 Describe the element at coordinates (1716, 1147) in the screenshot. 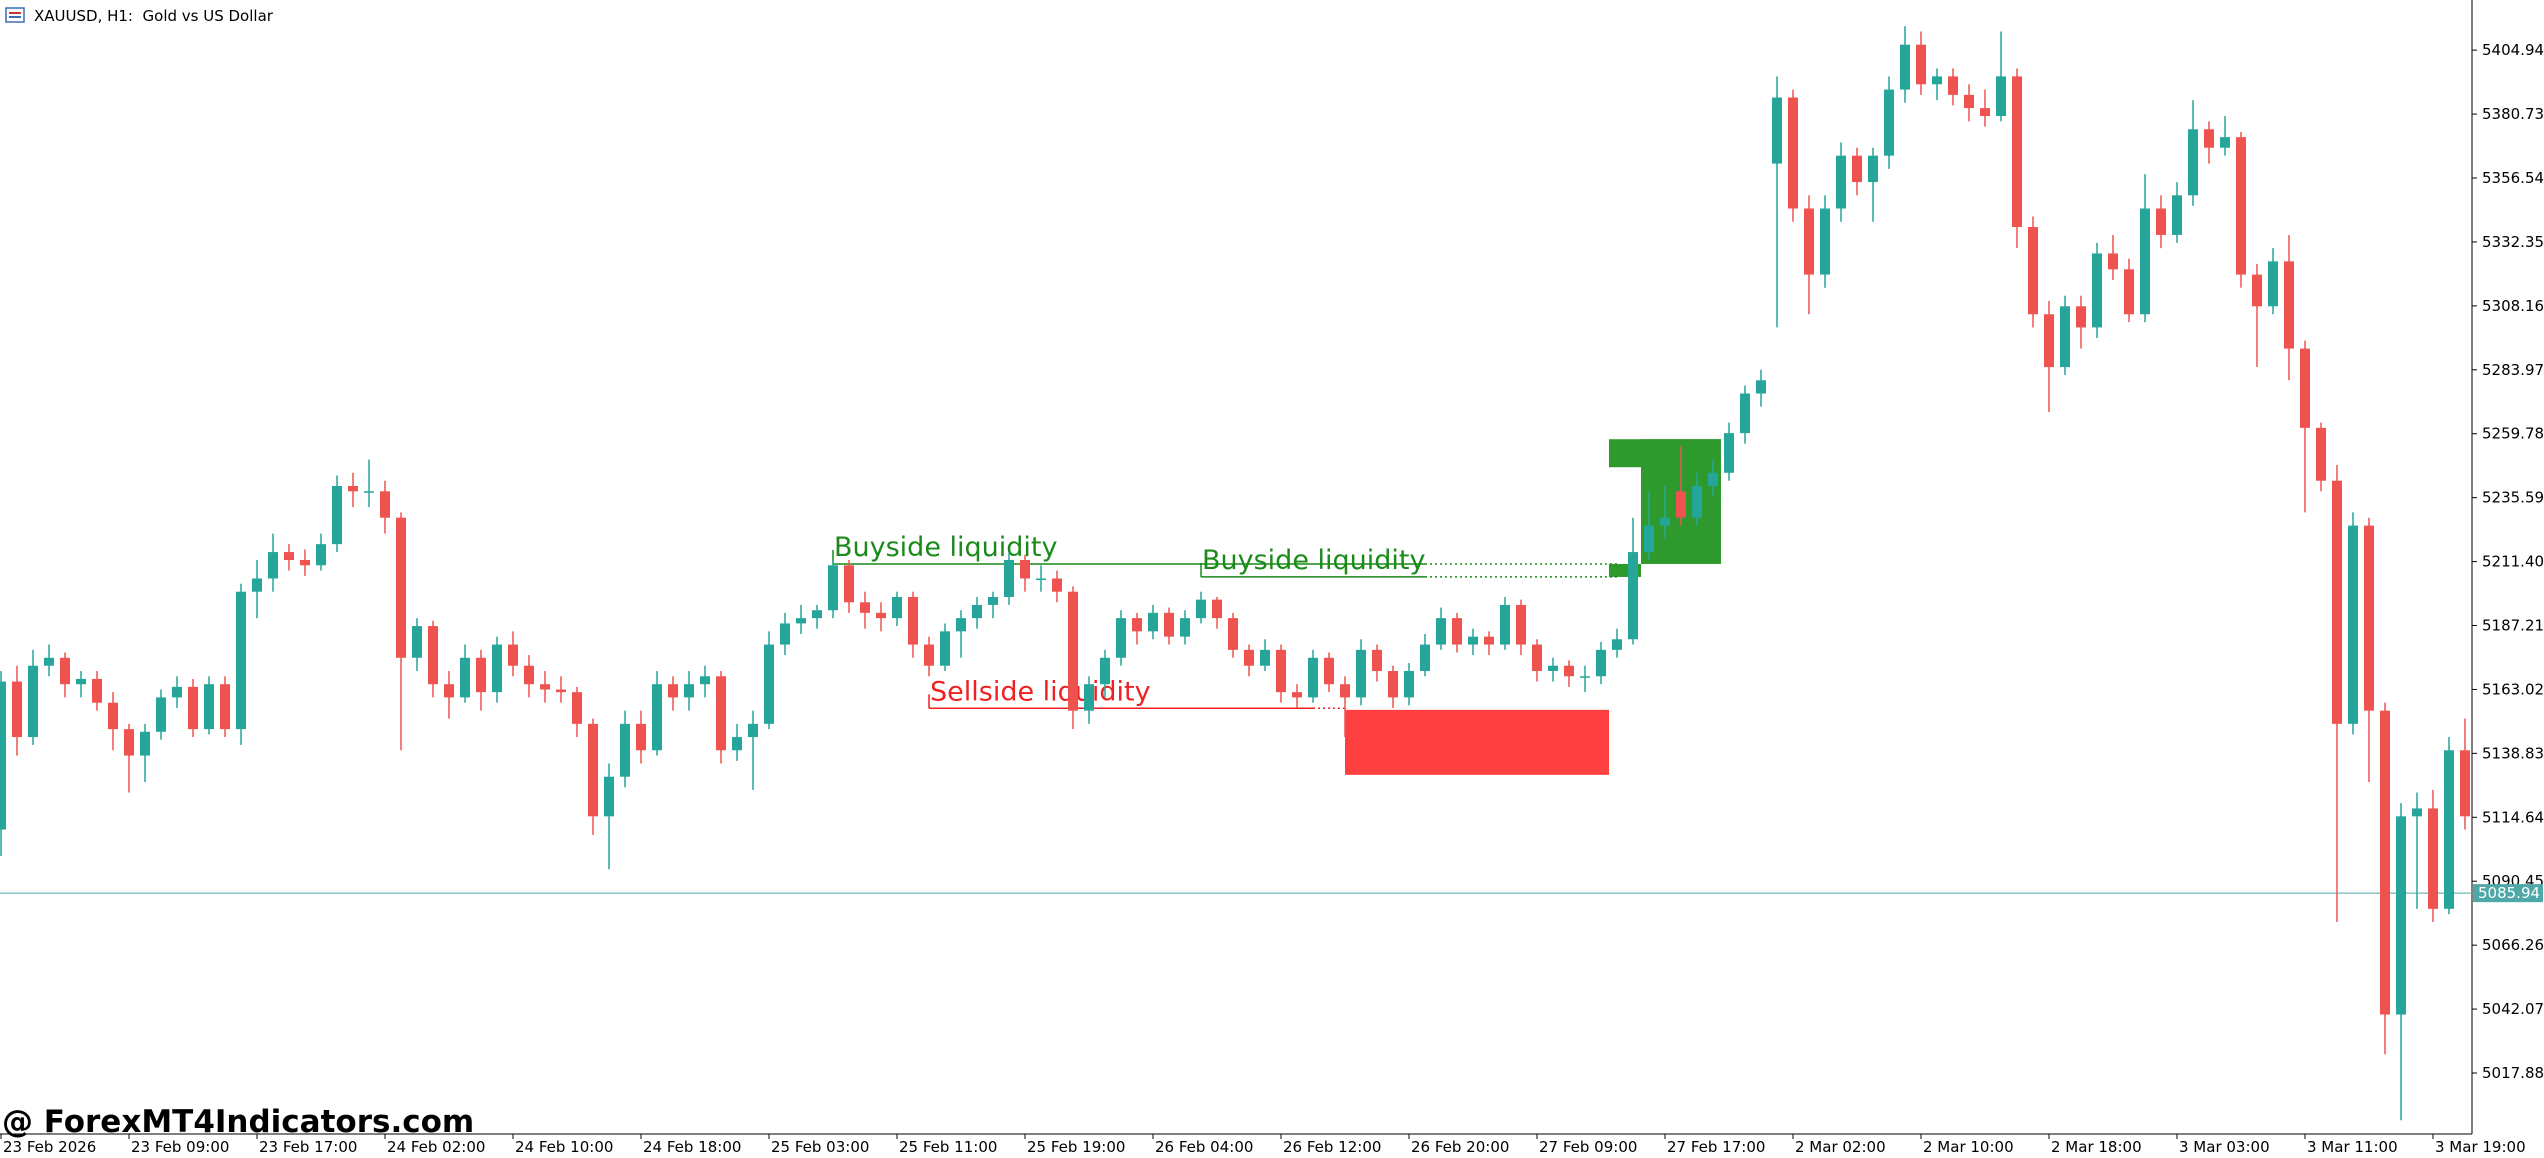

I see `x-tick-label: 27 Feb 17:00` at that location.